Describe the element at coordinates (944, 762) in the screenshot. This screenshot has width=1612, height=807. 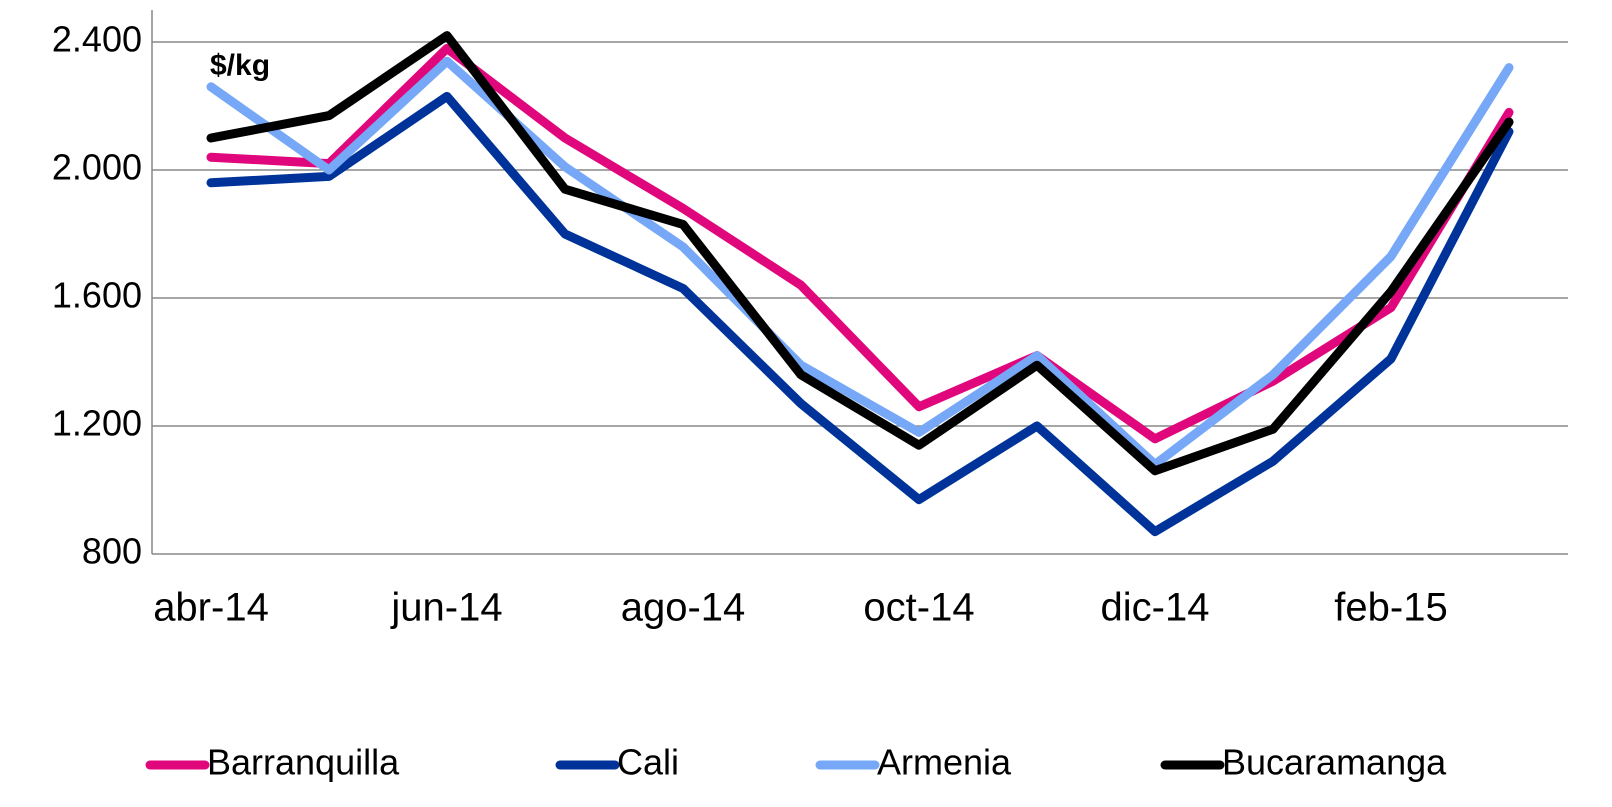
I see `legend-label: Armenia` at that location.